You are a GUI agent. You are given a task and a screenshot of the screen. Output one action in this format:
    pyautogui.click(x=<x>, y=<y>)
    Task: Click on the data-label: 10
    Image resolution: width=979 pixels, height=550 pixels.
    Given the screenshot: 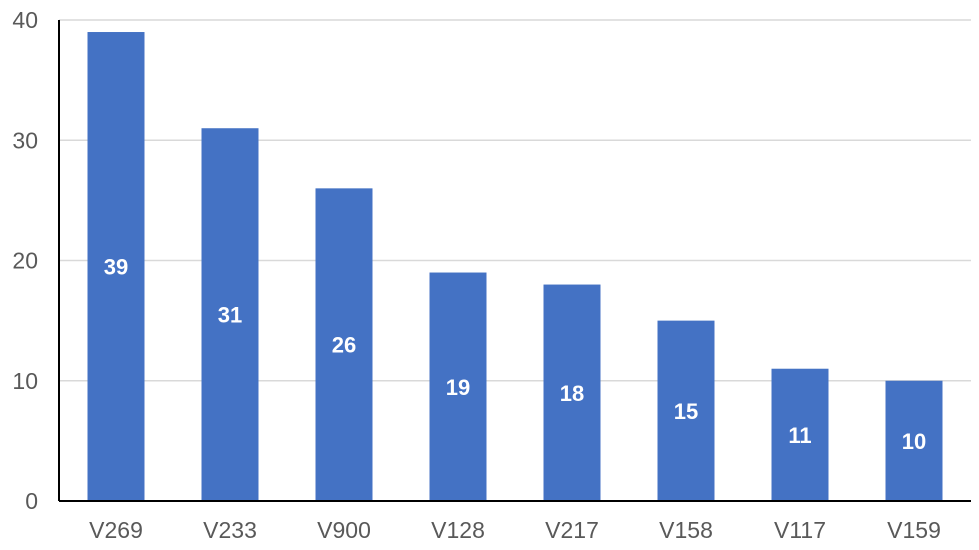 What is the action you would take?
    pyautogui.click(x=914, y=441)
    